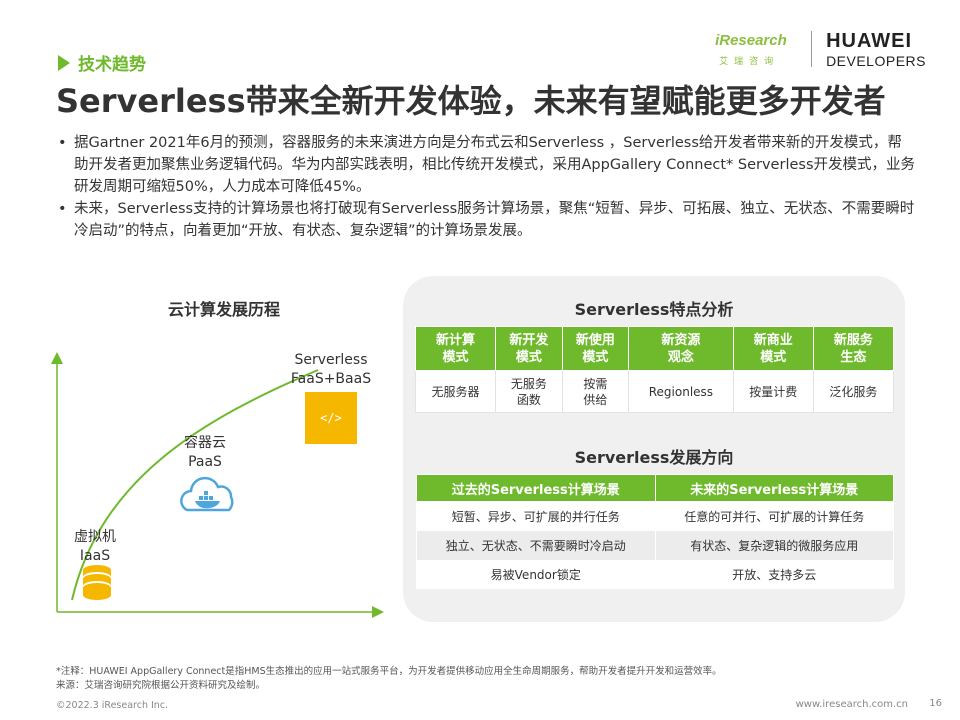  I want to click on logo-divider, so click(812, 49).